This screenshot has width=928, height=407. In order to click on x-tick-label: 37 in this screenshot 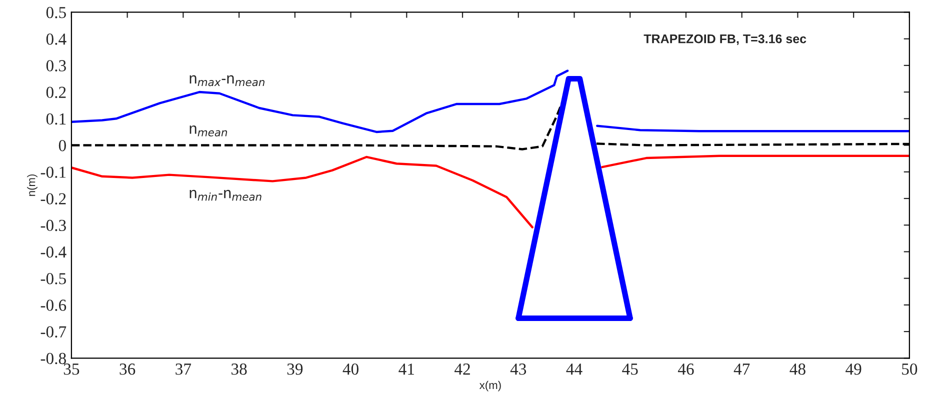, I will do `click(184, 369)`.